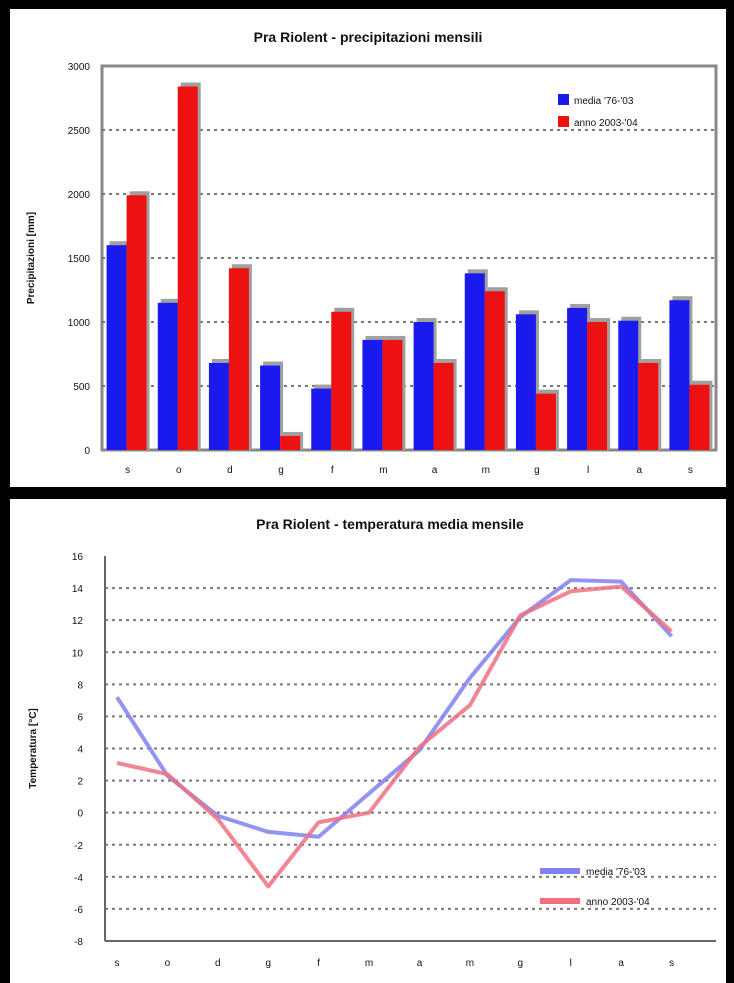  Describe the element at coordinates (78, 846) in the screenshot. I see `y-tick-label: -2` at that location.